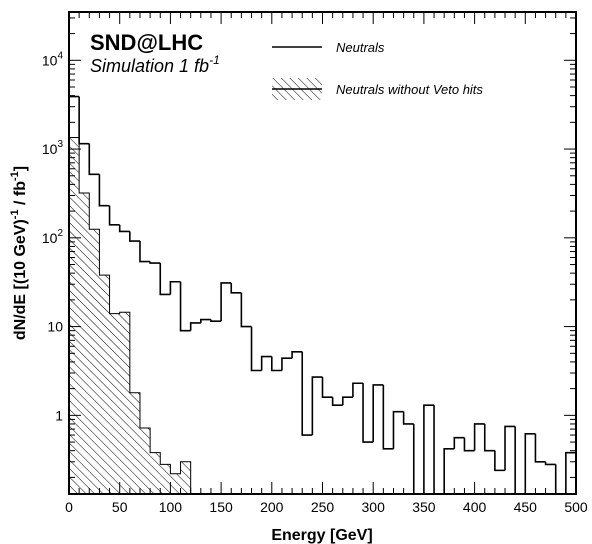 Image resolution: width=592 pixels, height=544 pixels. I want to click on y-tick-label-exp-3: 3, so click(60, 144).